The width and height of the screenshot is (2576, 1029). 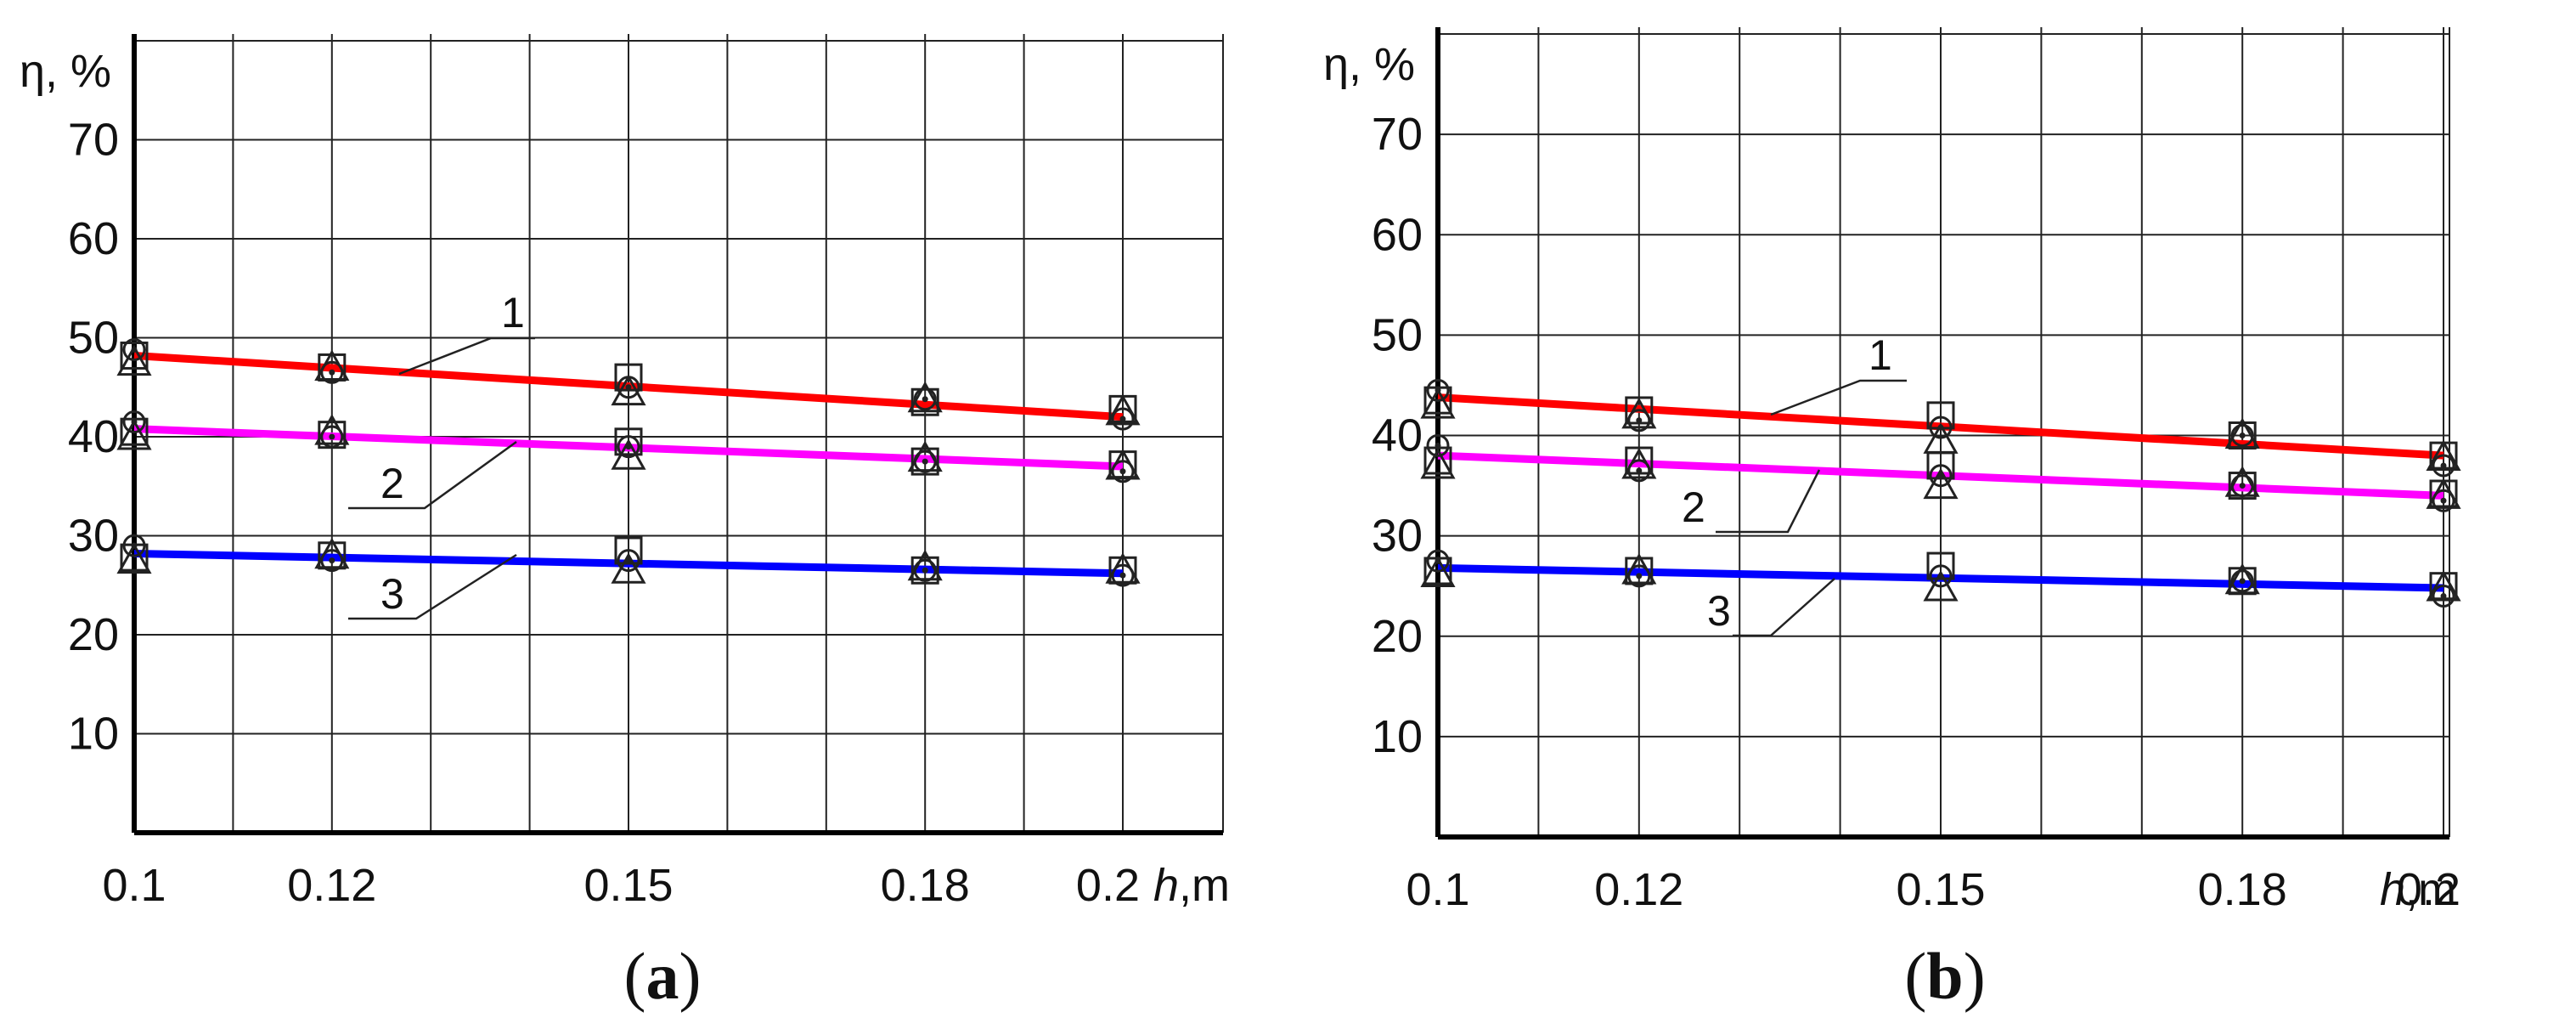 I want to click on x-tick-label: 0.15, so click(x=628, y=885).